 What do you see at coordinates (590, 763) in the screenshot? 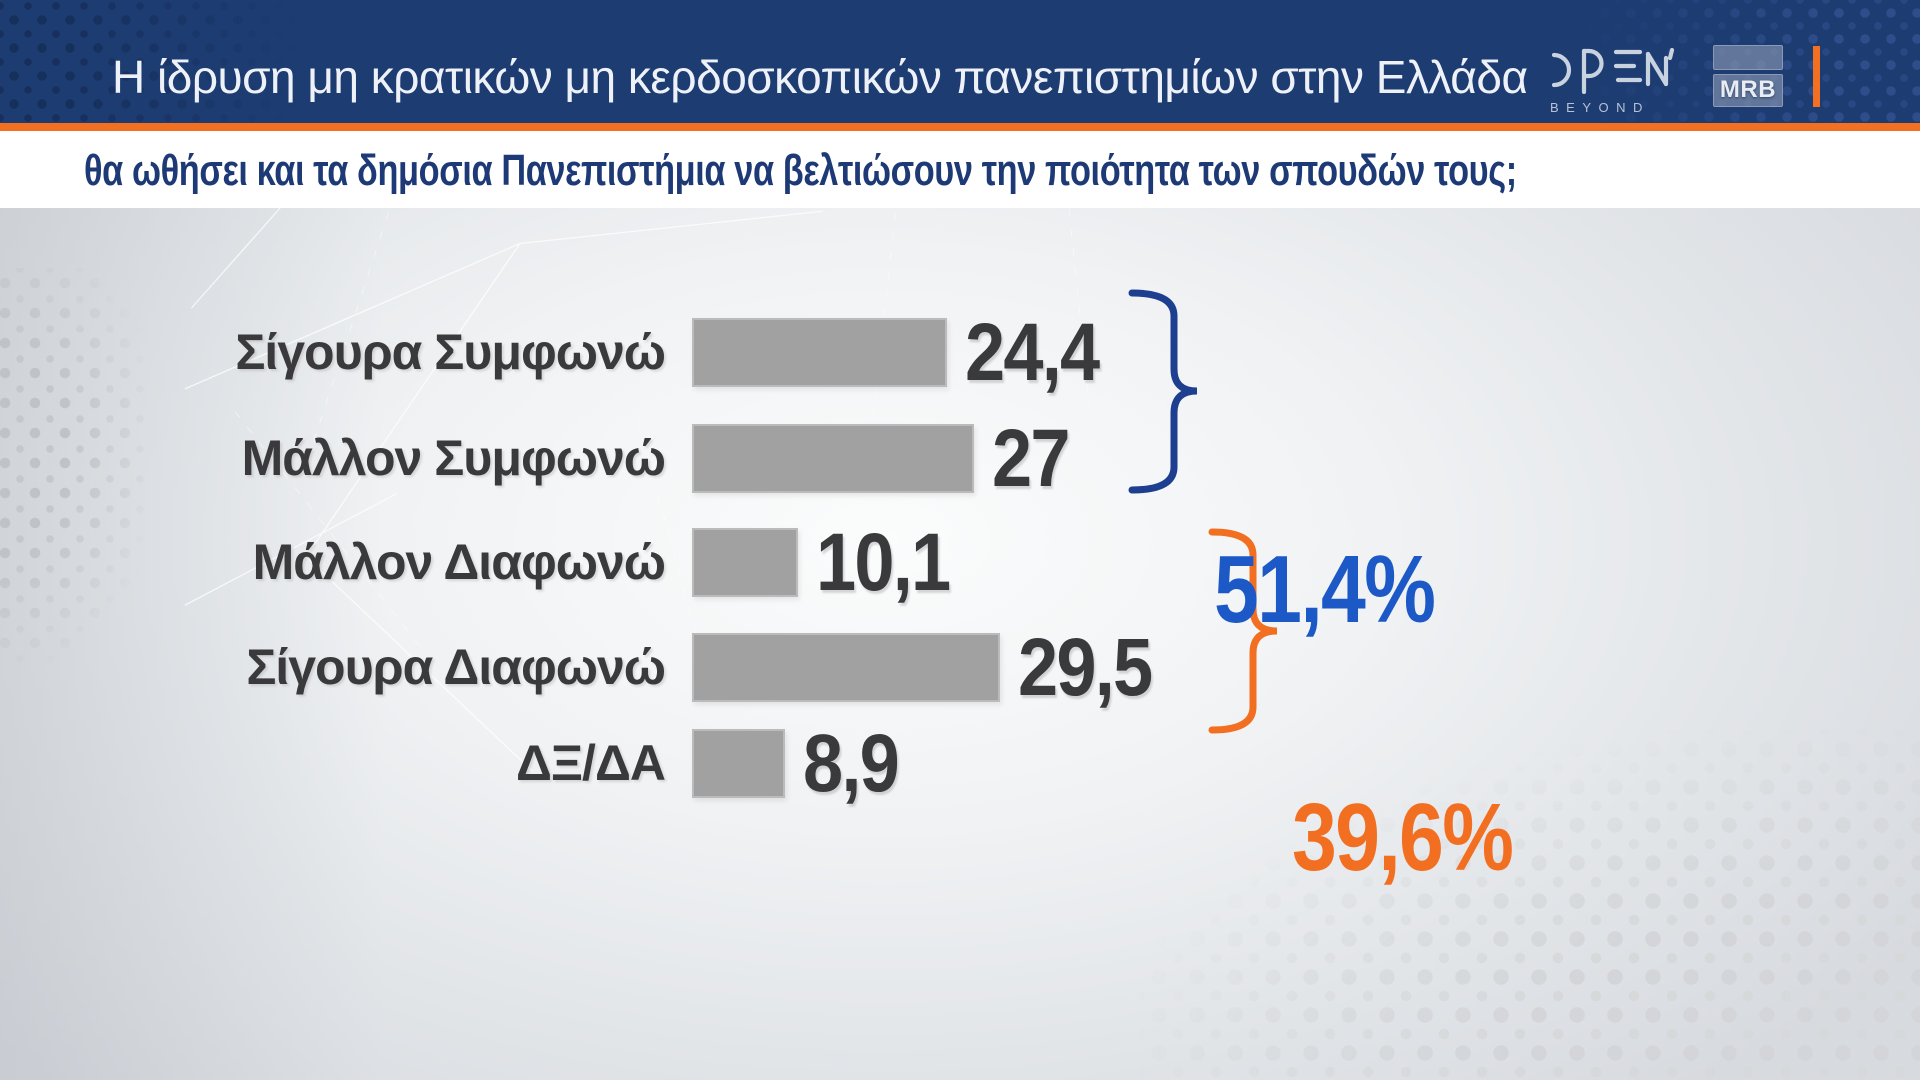
I see `category-label: ΔΞ/ΔΑ` at bounding box center [590, 763].